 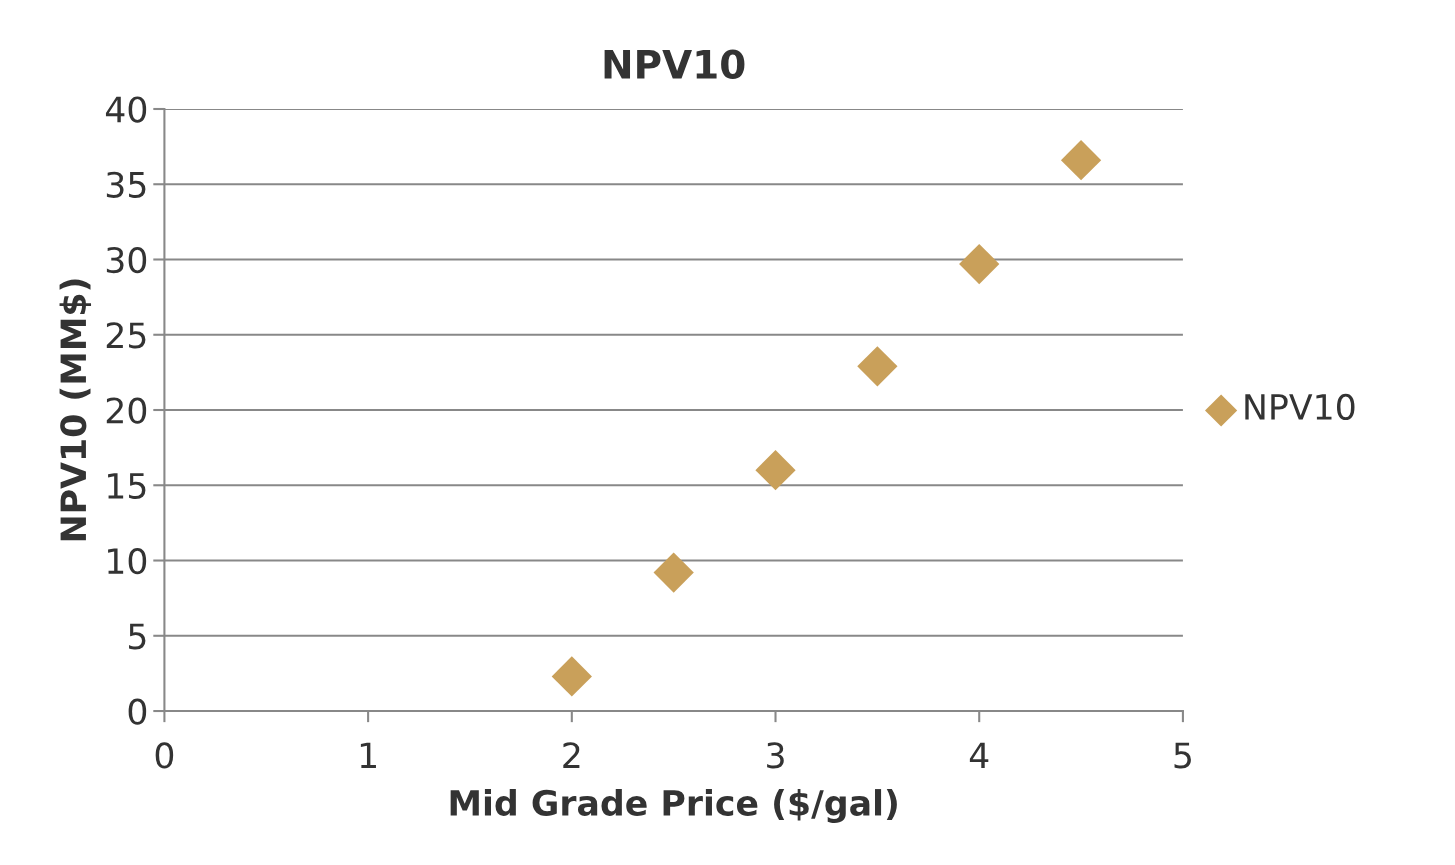 What do you see at coordinates (126, 410) in the screenshot?
I see `y-tick-label: 20` at bounding box center [126, 410].